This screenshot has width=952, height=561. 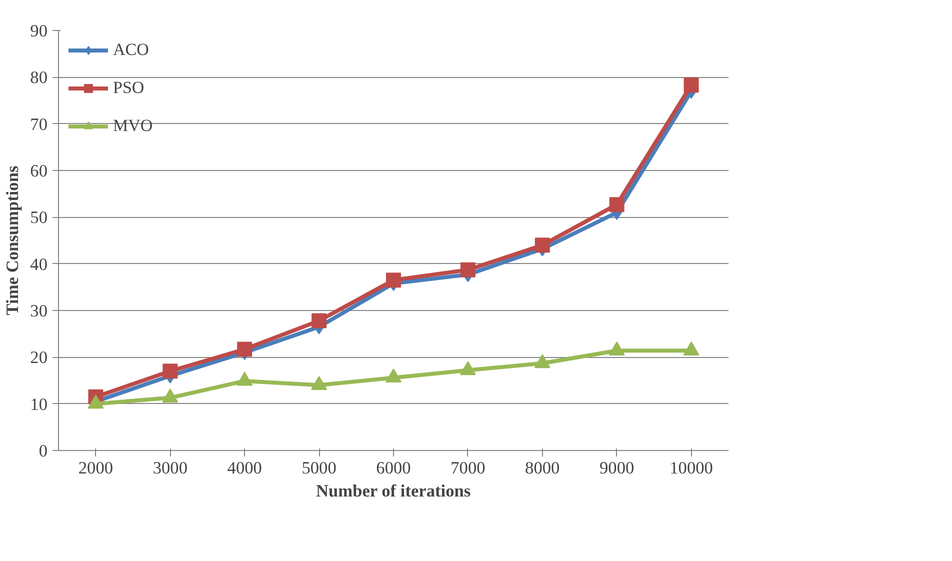 I want to click on x-axis-title: Number of iterations, so click(x=393, y=491).